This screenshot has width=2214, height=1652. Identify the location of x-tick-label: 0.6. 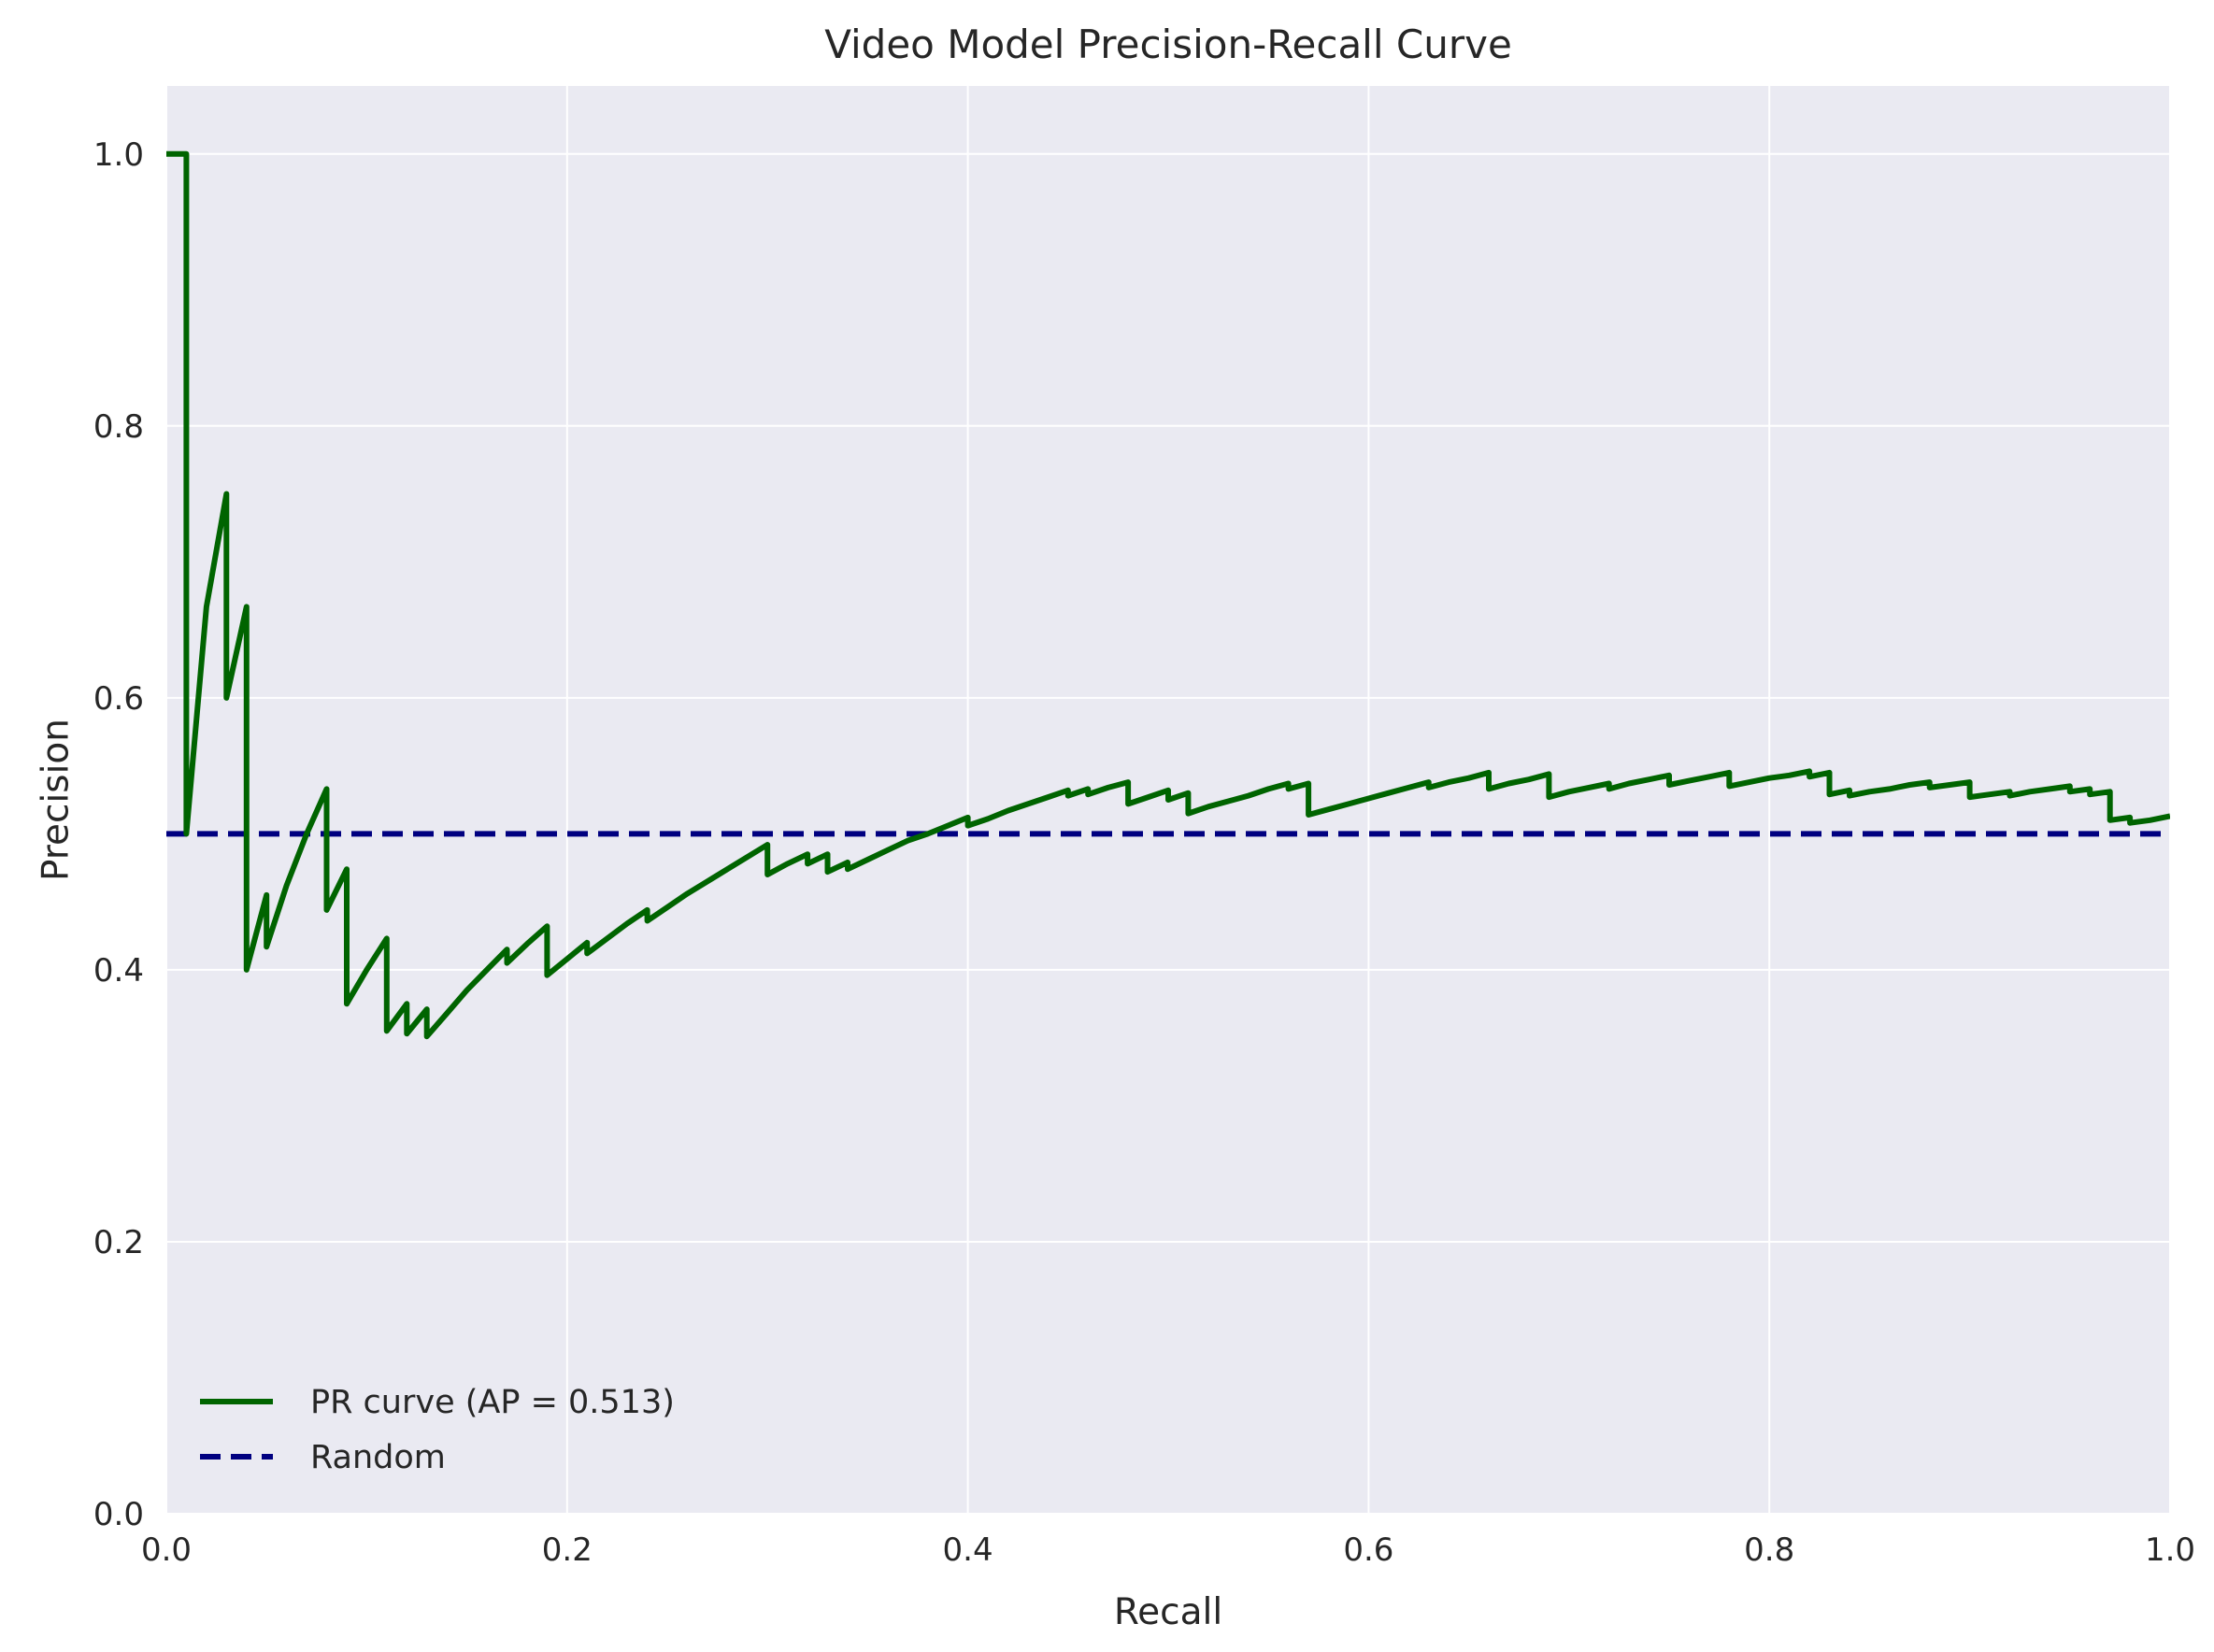
(1368, 1550).